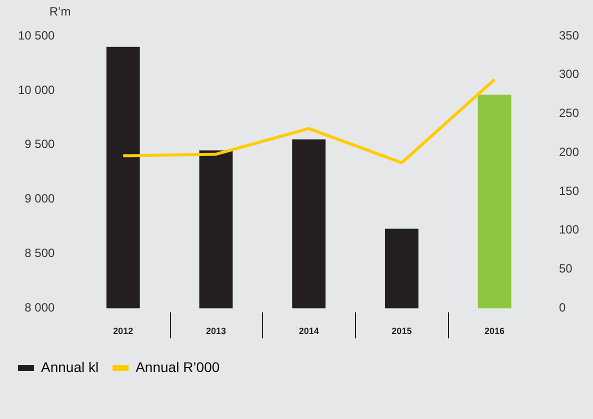  What do you see at coordinates (569, 35) in the screenshot?
I see `y2-tick-label: 350` at bounding box center [569, 35].